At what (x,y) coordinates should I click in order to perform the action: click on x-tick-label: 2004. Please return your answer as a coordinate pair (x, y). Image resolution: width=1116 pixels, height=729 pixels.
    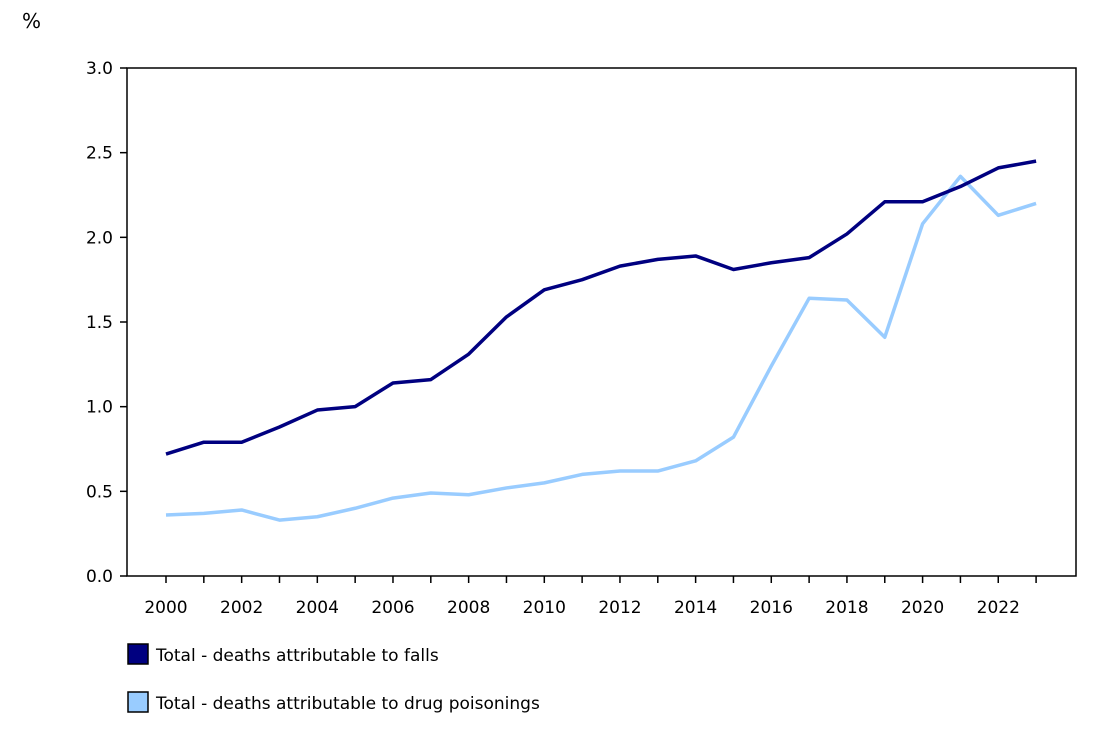
    Looking at the image, I should click on (317, 608).